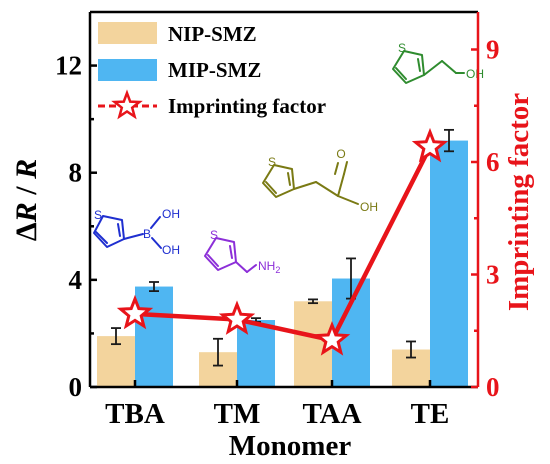 Image resolution: width=550 pixels, height=464 pixels. I want to click on molecule-tm-atom-nh: NH, so click(266, 266).